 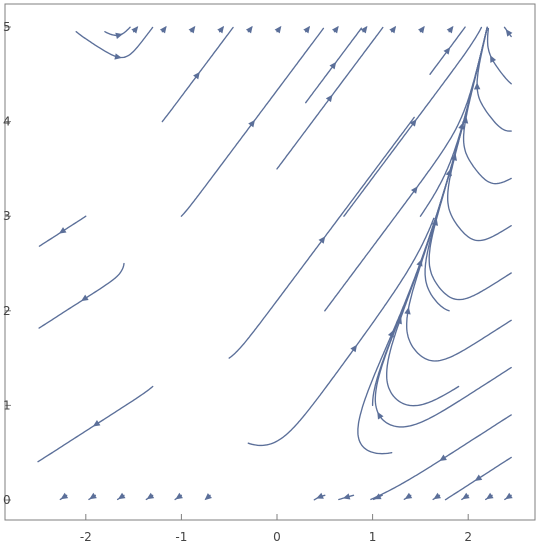 What do you see at coordinates (468, 537) in the screenshot?
I see `x-tick-label: 2` at bounding box center [468, 537].